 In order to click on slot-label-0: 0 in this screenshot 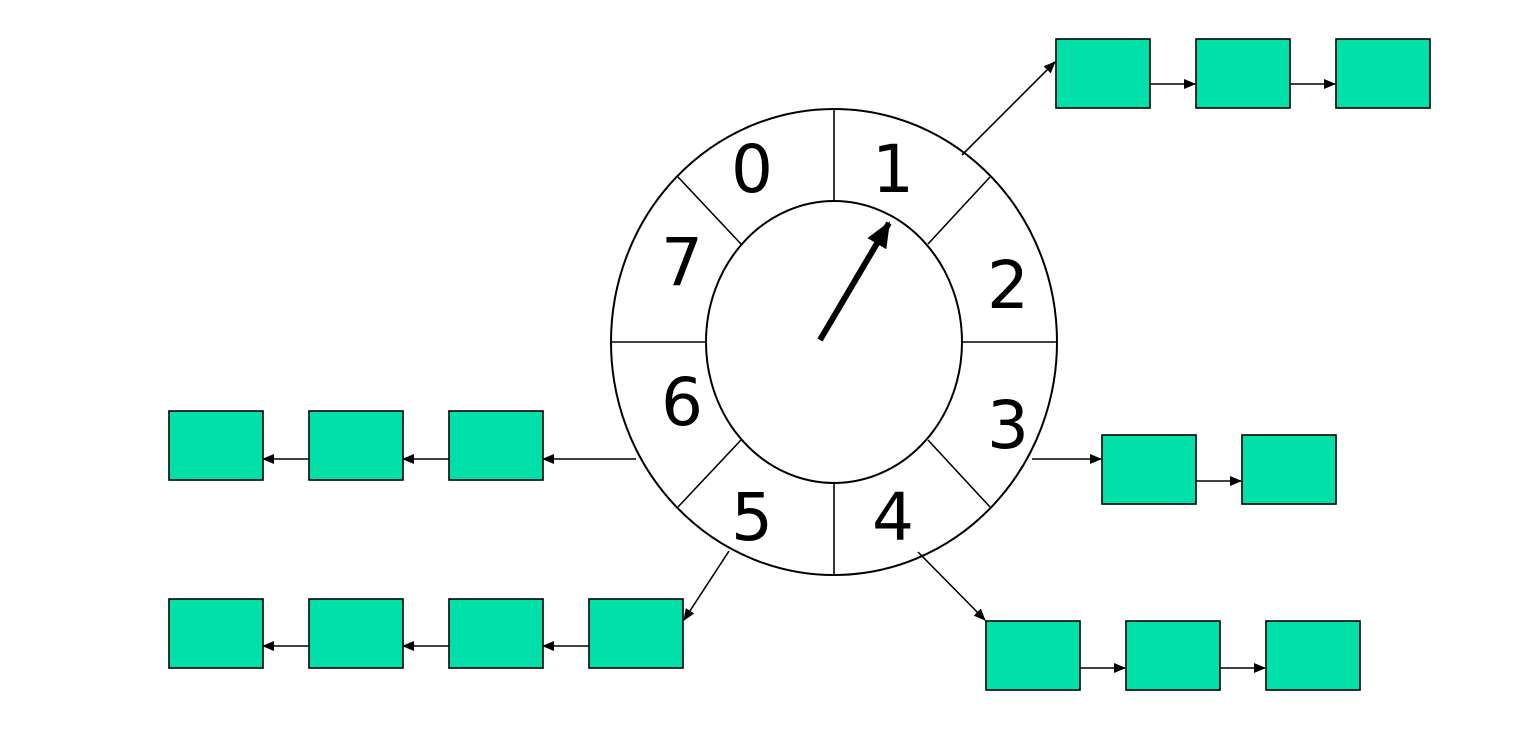, I will do `click(752, 169)`.